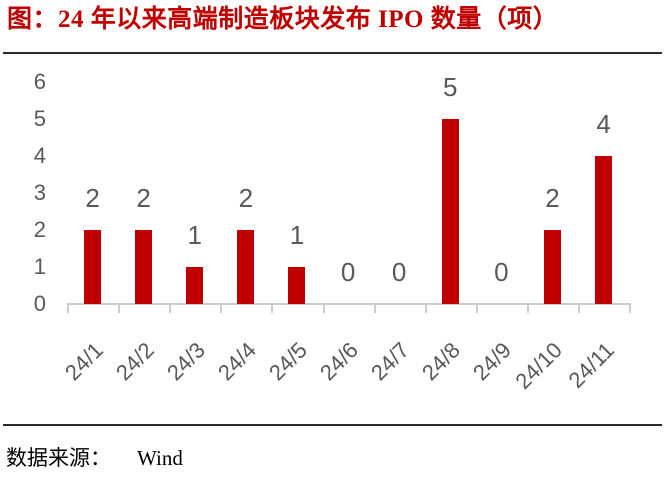 The height and width of the screenshot is (485, 665). I want to click on bar-24/5, so click(297, 285).